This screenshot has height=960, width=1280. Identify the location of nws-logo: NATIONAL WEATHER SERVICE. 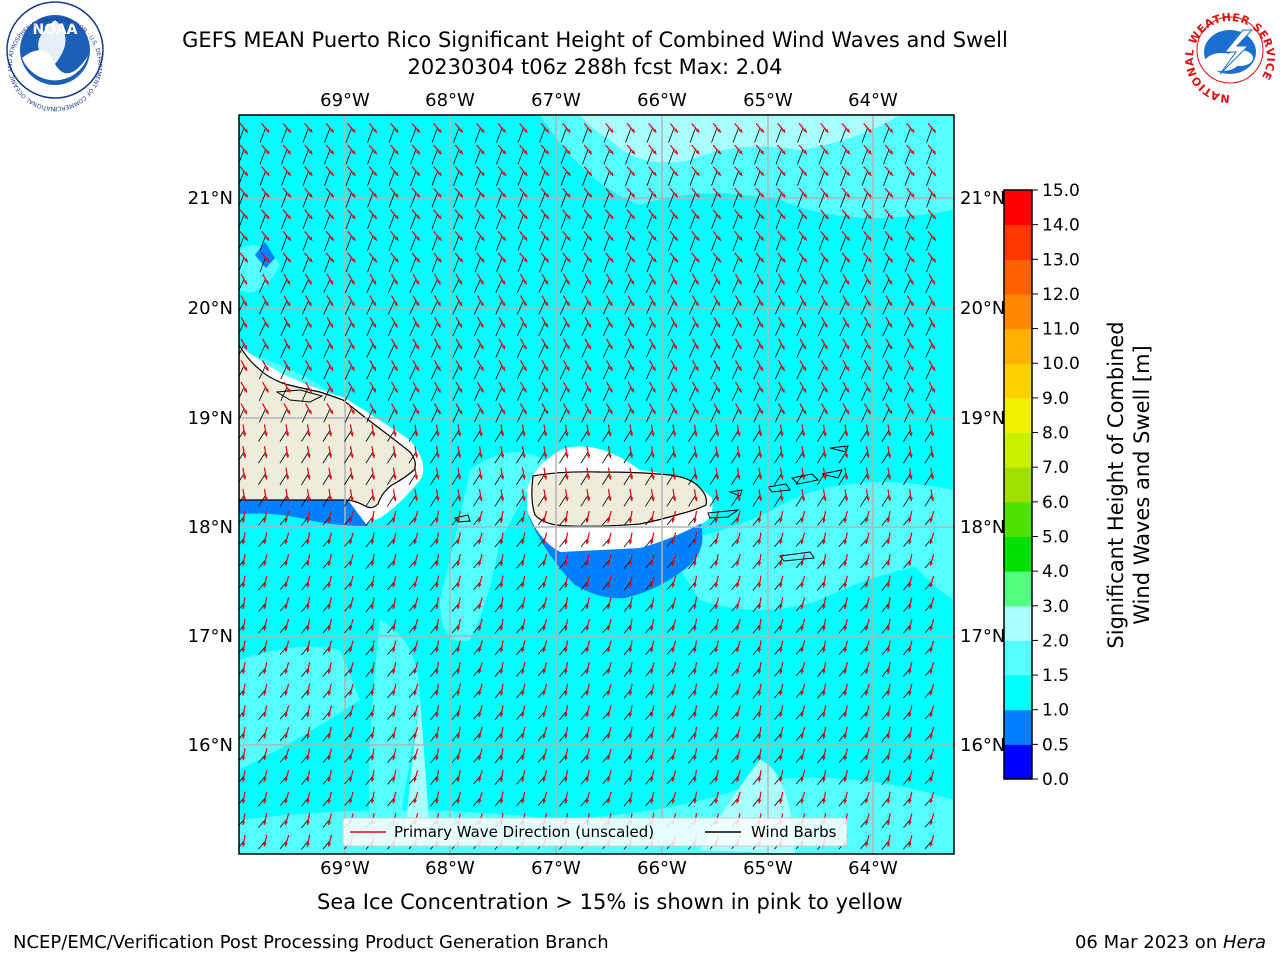
(1230, 54).